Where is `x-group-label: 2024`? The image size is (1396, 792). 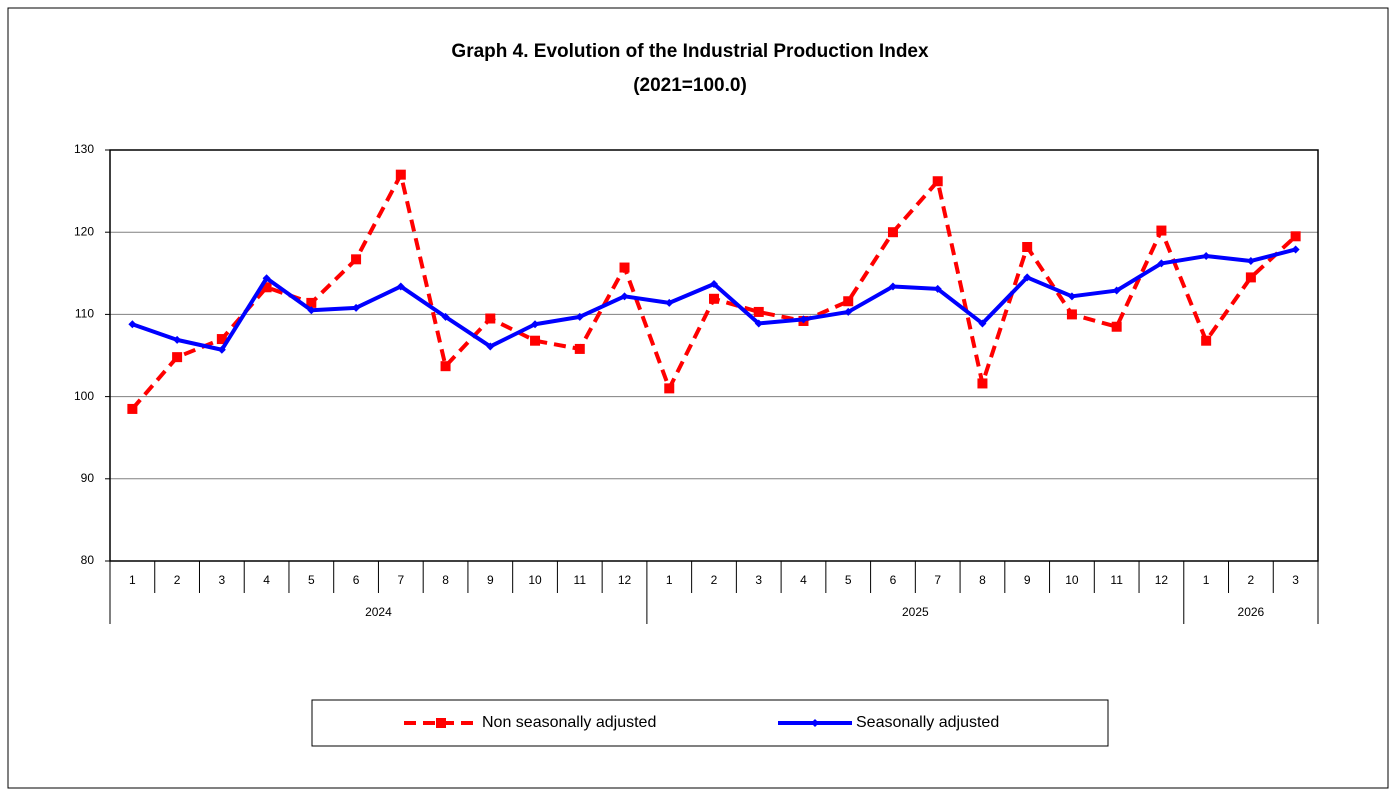 x-group-label: 2024 is located at coordinates (378, 612).